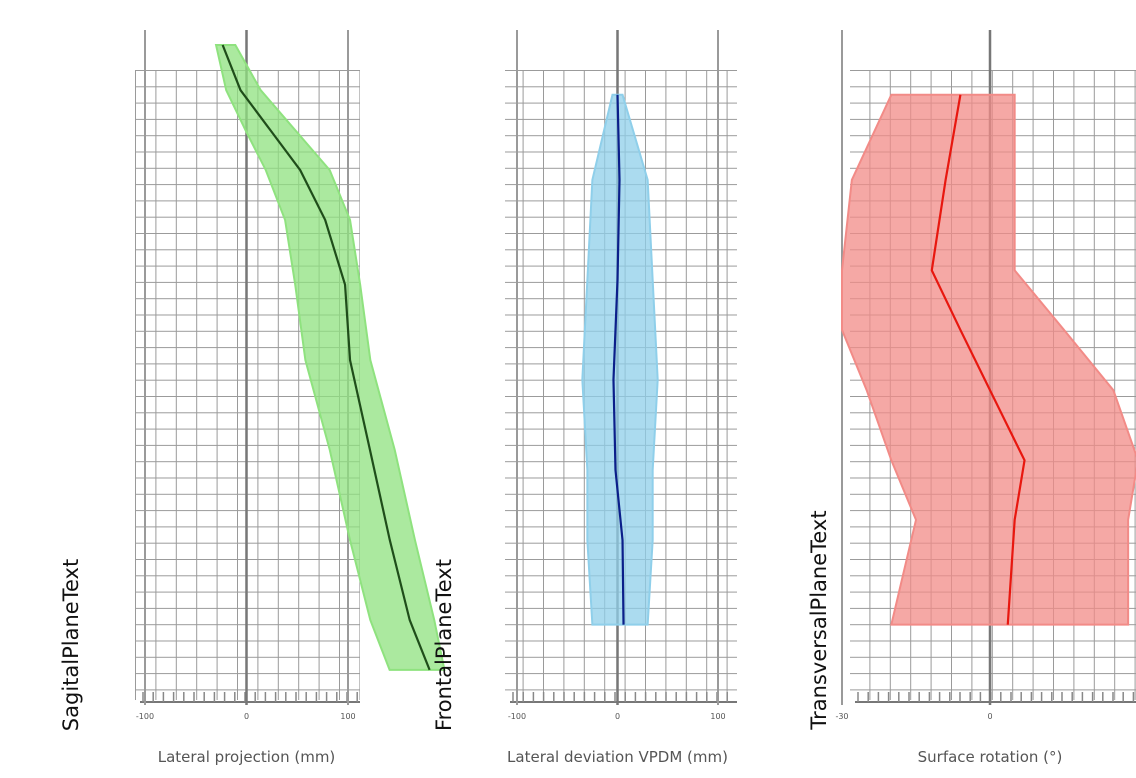 This screenshot has width=1136, height=778. What do you see at coordinates (819, 620) in the screenshot?
I see `plane-label: TransversalPlaneText` at bounding box center [819, 620].